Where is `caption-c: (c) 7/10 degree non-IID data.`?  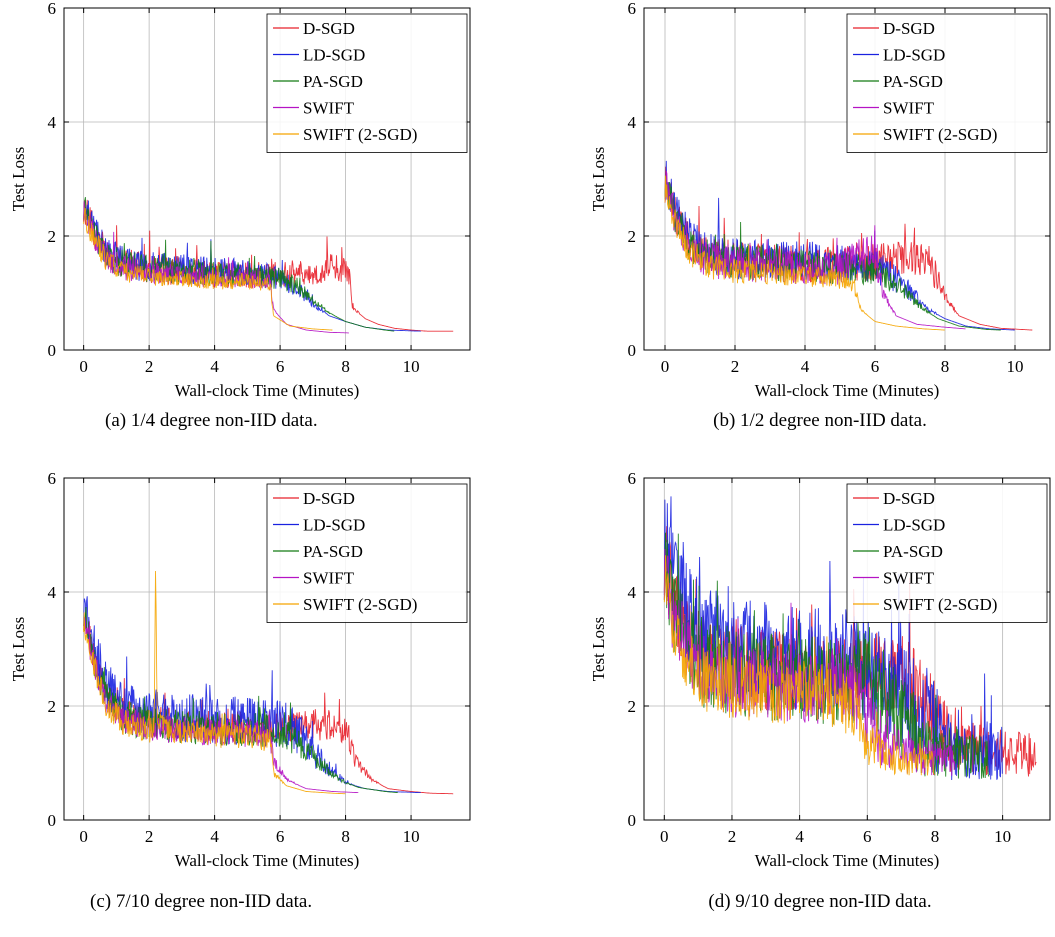 caption-c: (c) 7/10 degree non-IID data. is located at coordinates (201, 901).